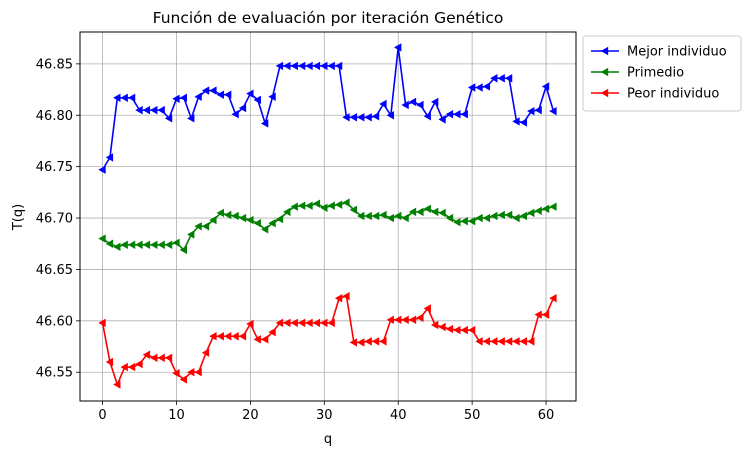  Describe the element at coordinates (326, 412) in the screenshot. I see `x-axis: 0 10 20 30 40 50 60` at that location.